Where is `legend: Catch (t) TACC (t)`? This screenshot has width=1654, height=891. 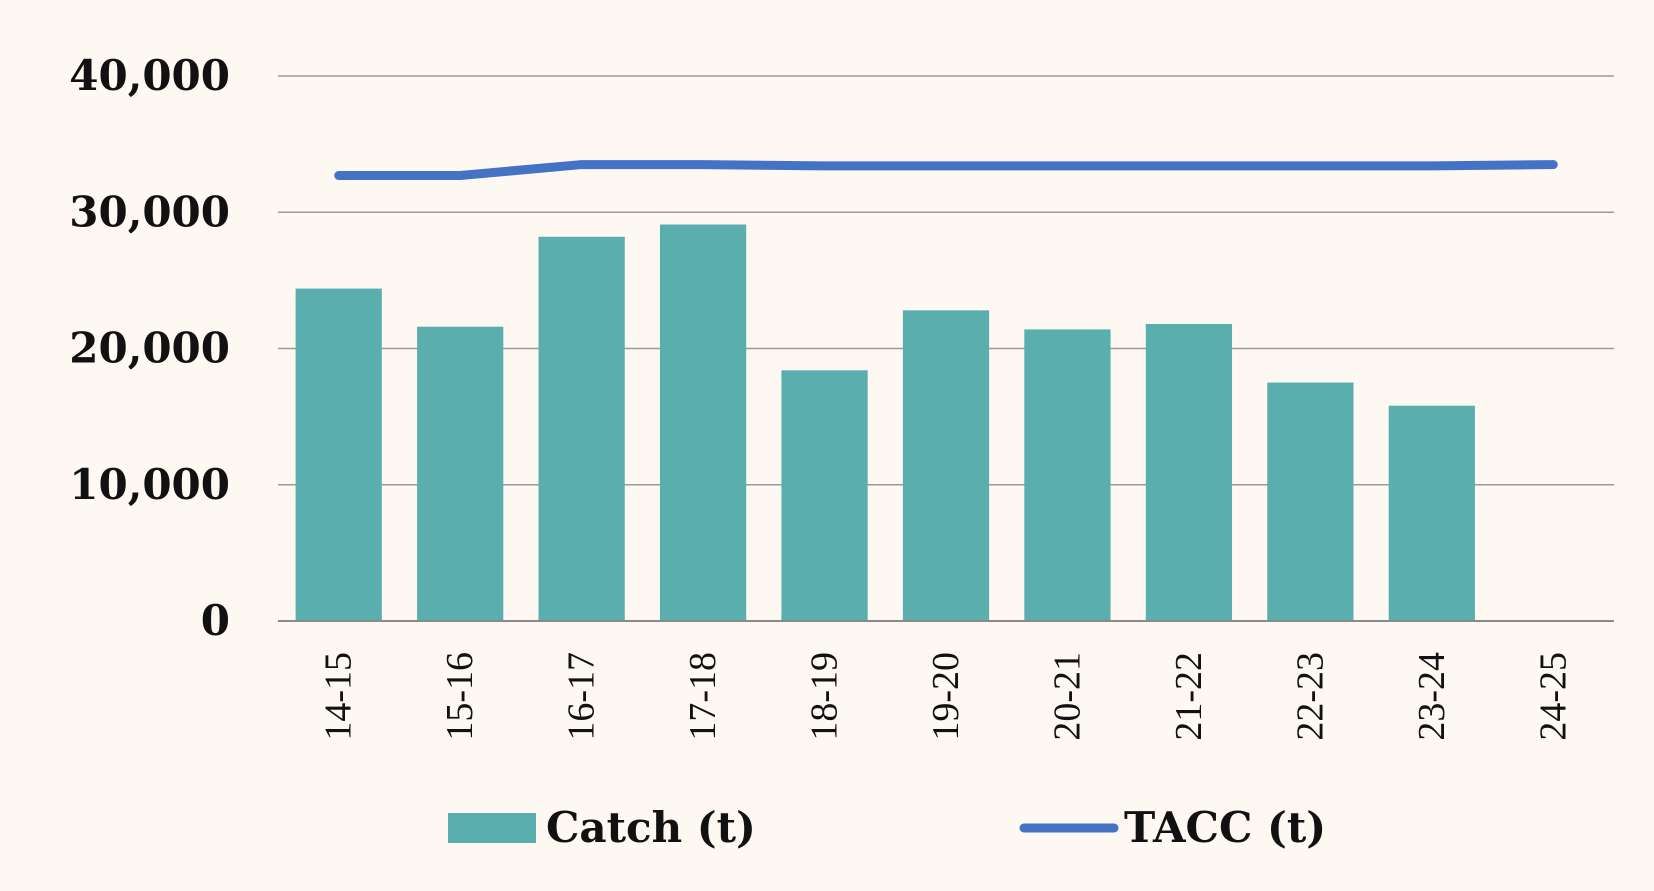 legend: Catch (t) TACC (t) is located at coordinates (887, 827).